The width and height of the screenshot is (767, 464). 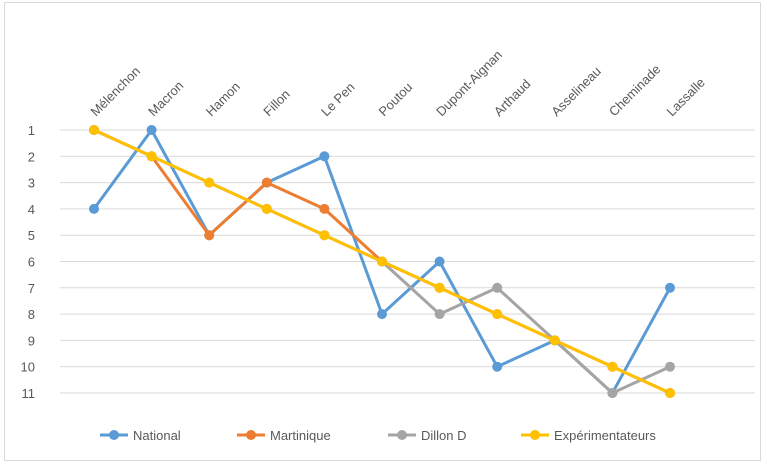 What do you see at coordinates (31, 130) in the screenshot?
I see `y-tick-label: 1` at bounding box center [31, 130].